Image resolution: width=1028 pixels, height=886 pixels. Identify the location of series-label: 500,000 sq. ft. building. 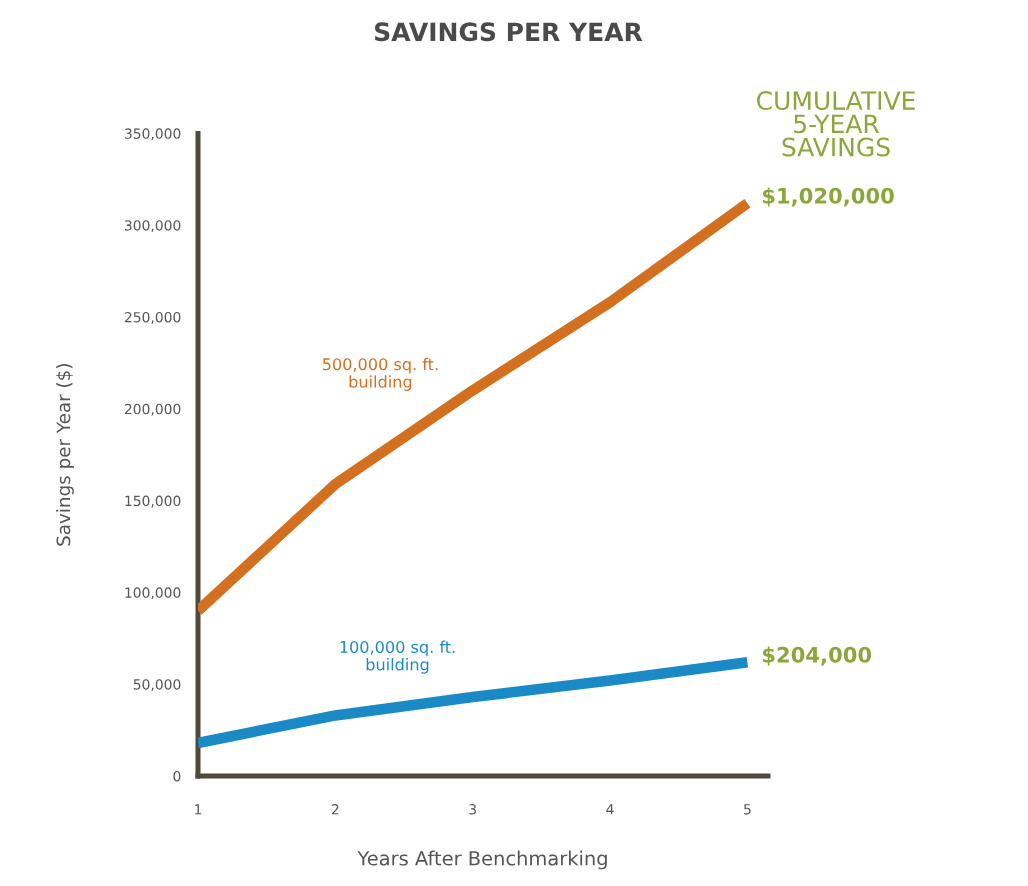
(380, 374).